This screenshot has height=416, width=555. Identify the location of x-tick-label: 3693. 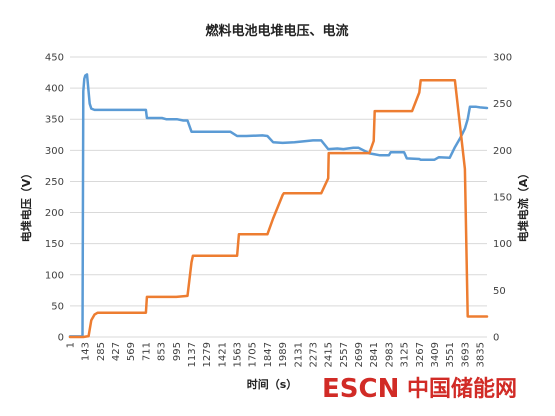
(465, 354).